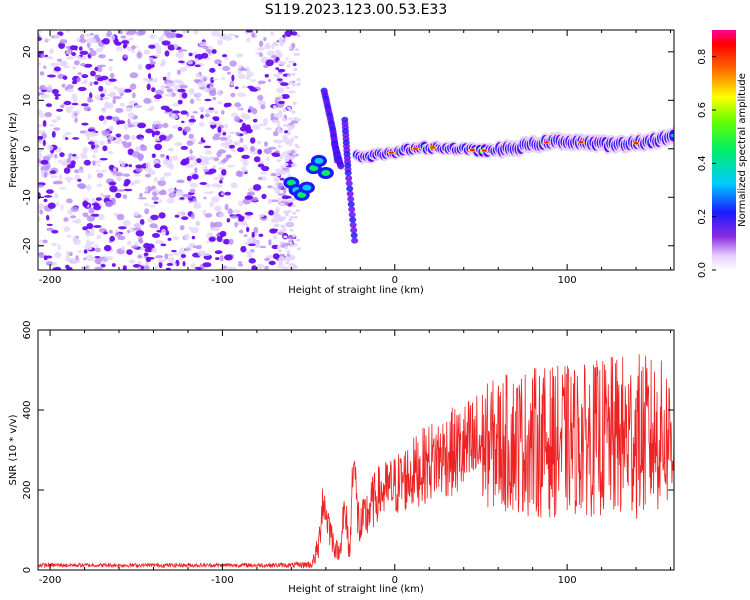  I want to click on snr-xtick-label: 100, so click(567, 580).